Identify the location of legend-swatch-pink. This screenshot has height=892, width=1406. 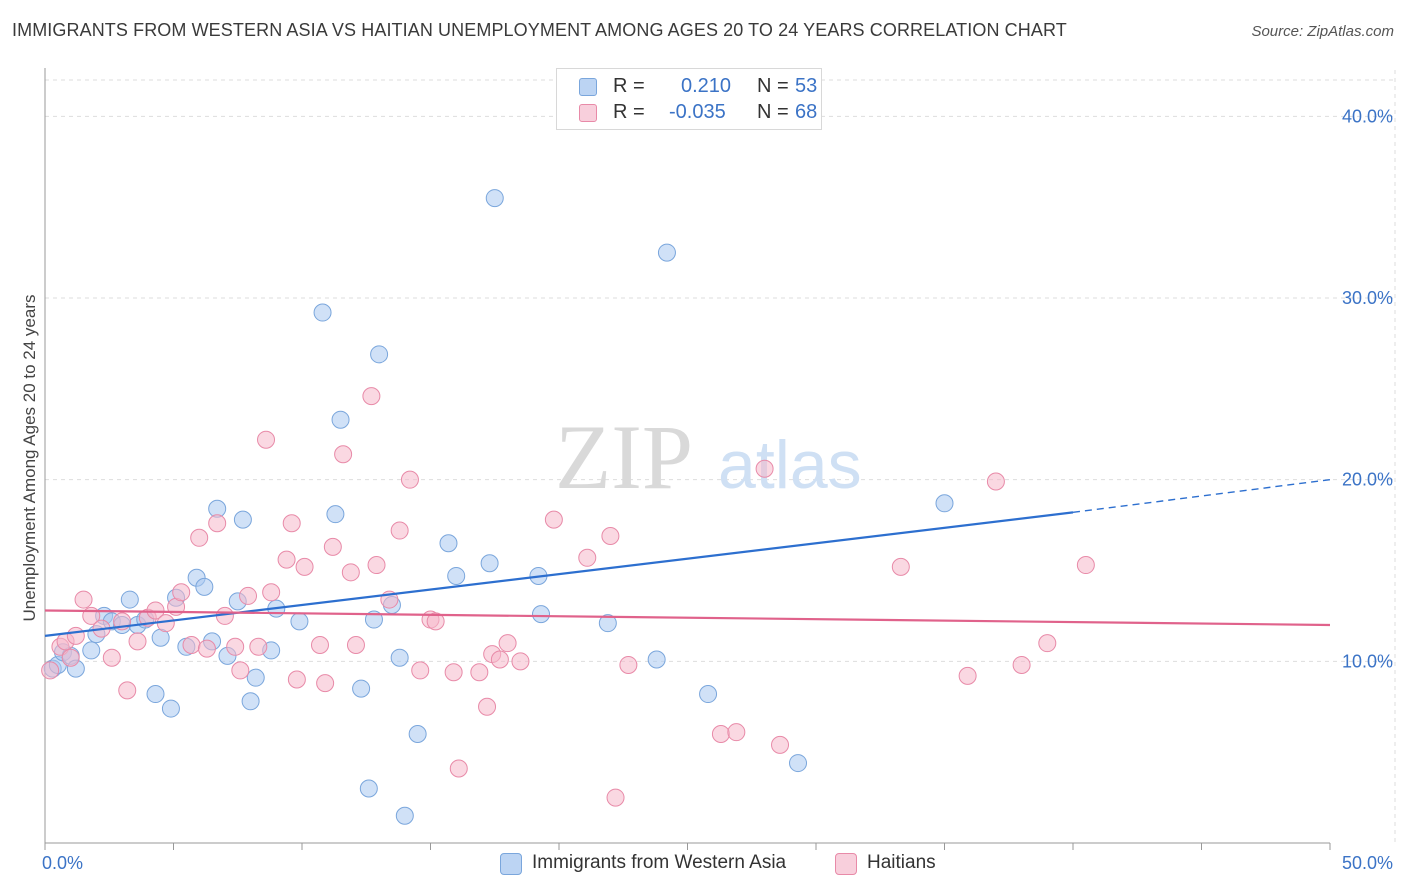
(588, 113).